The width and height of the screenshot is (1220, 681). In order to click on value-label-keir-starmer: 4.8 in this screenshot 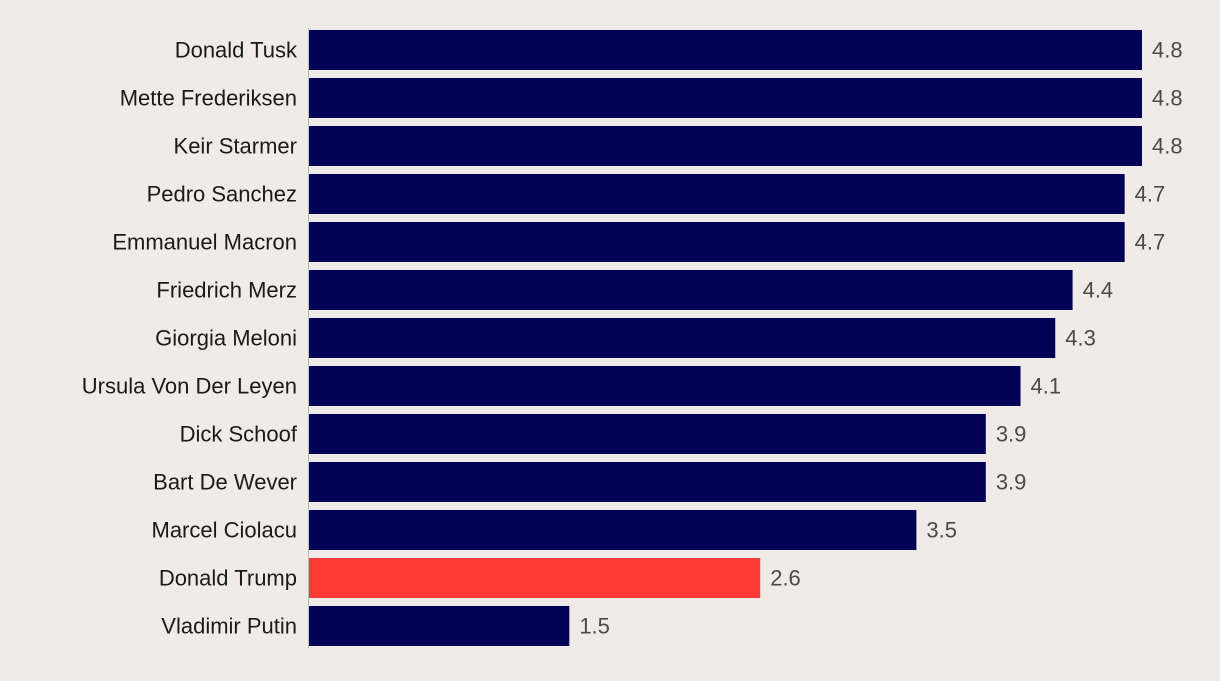, I will do `click(1167, 146)`.